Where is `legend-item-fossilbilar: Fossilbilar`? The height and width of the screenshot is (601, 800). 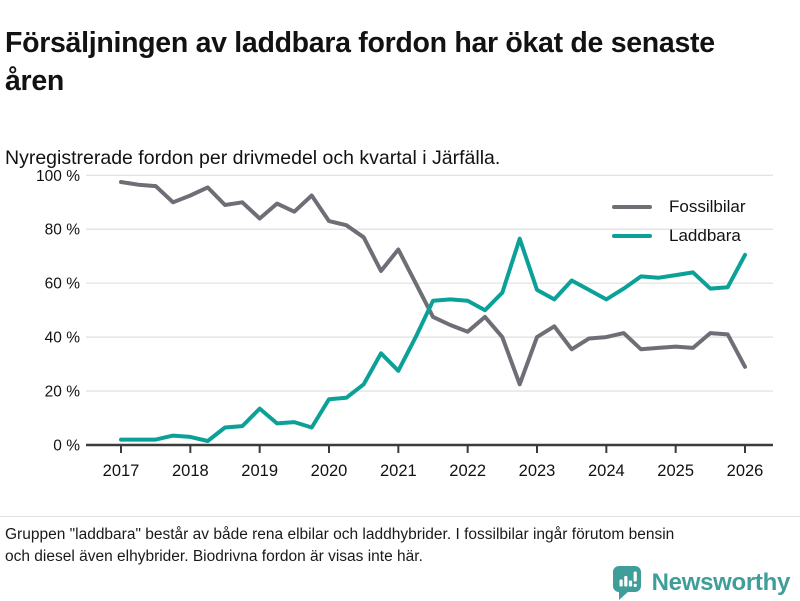
legend-item-fossilbilar: Fossilbilar is located at coordinates (679, 207).